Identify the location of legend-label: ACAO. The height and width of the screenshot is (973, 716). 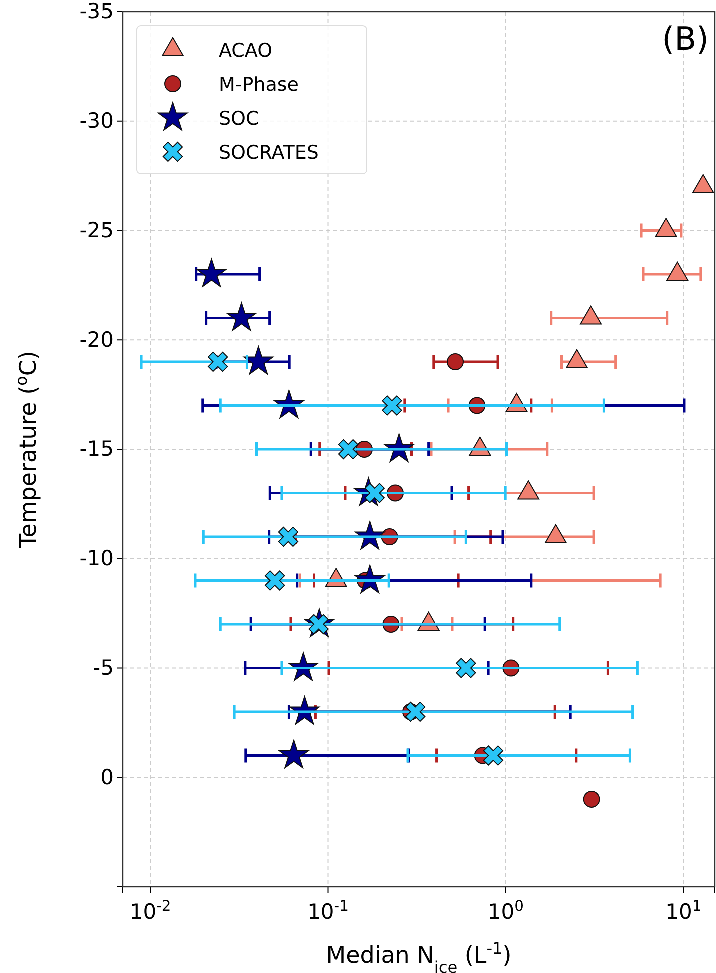
(246, 51).